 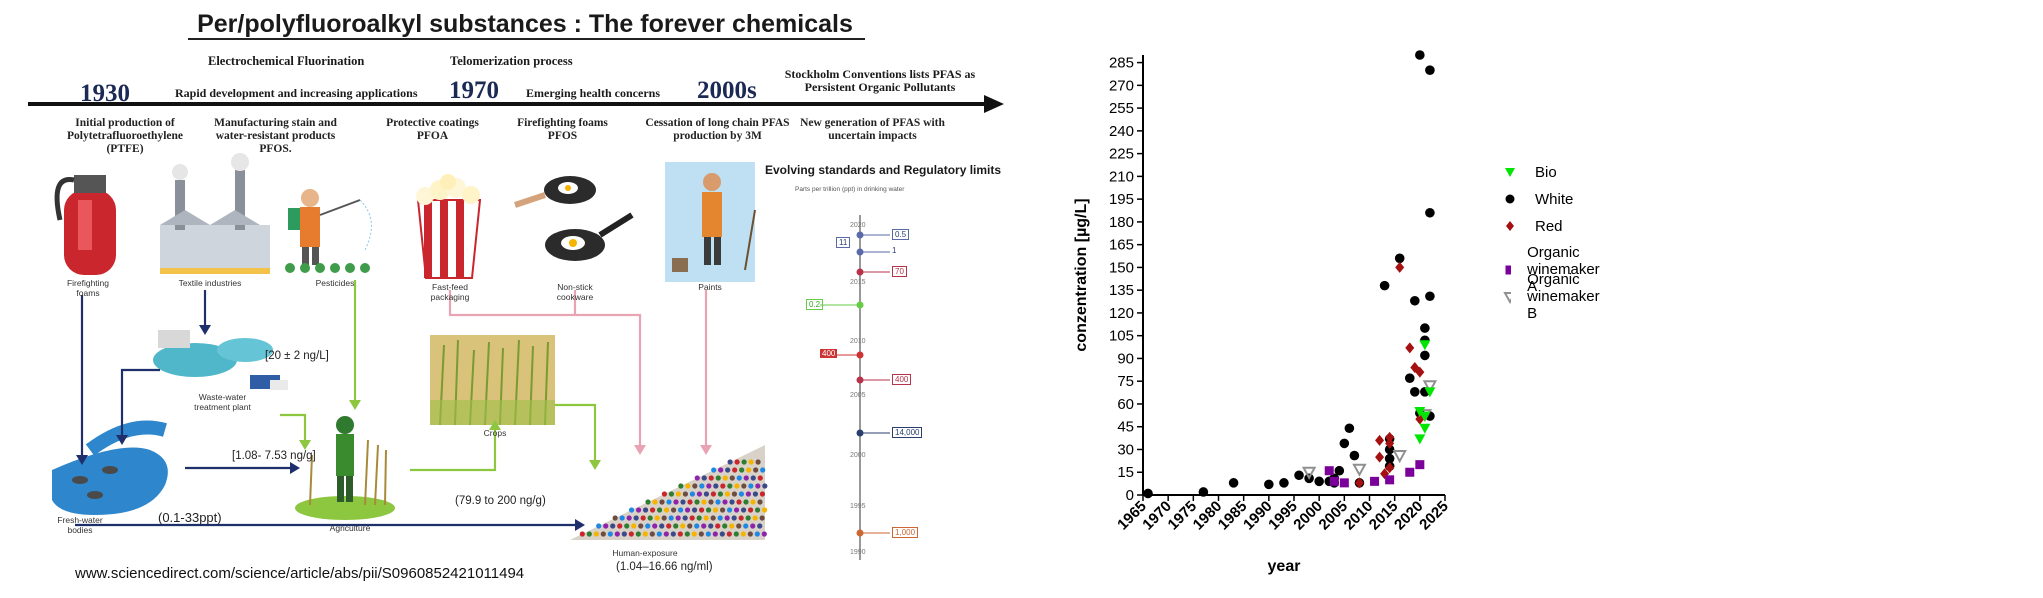 What do you see at coordinates (858, 455) in the screenshot?
I see `reg-year-2000: 2000` at bounding box center [858, 455].